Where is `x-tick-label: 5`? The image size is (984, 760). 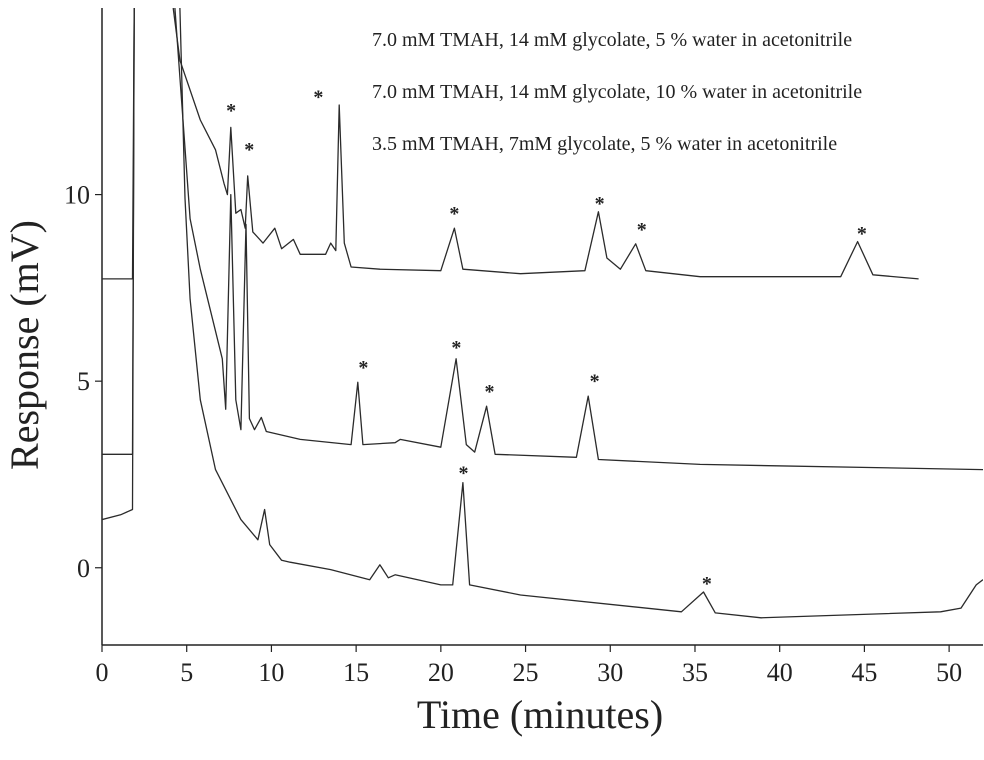 x-tick-label: 5 is located at coordinates (186, 672).